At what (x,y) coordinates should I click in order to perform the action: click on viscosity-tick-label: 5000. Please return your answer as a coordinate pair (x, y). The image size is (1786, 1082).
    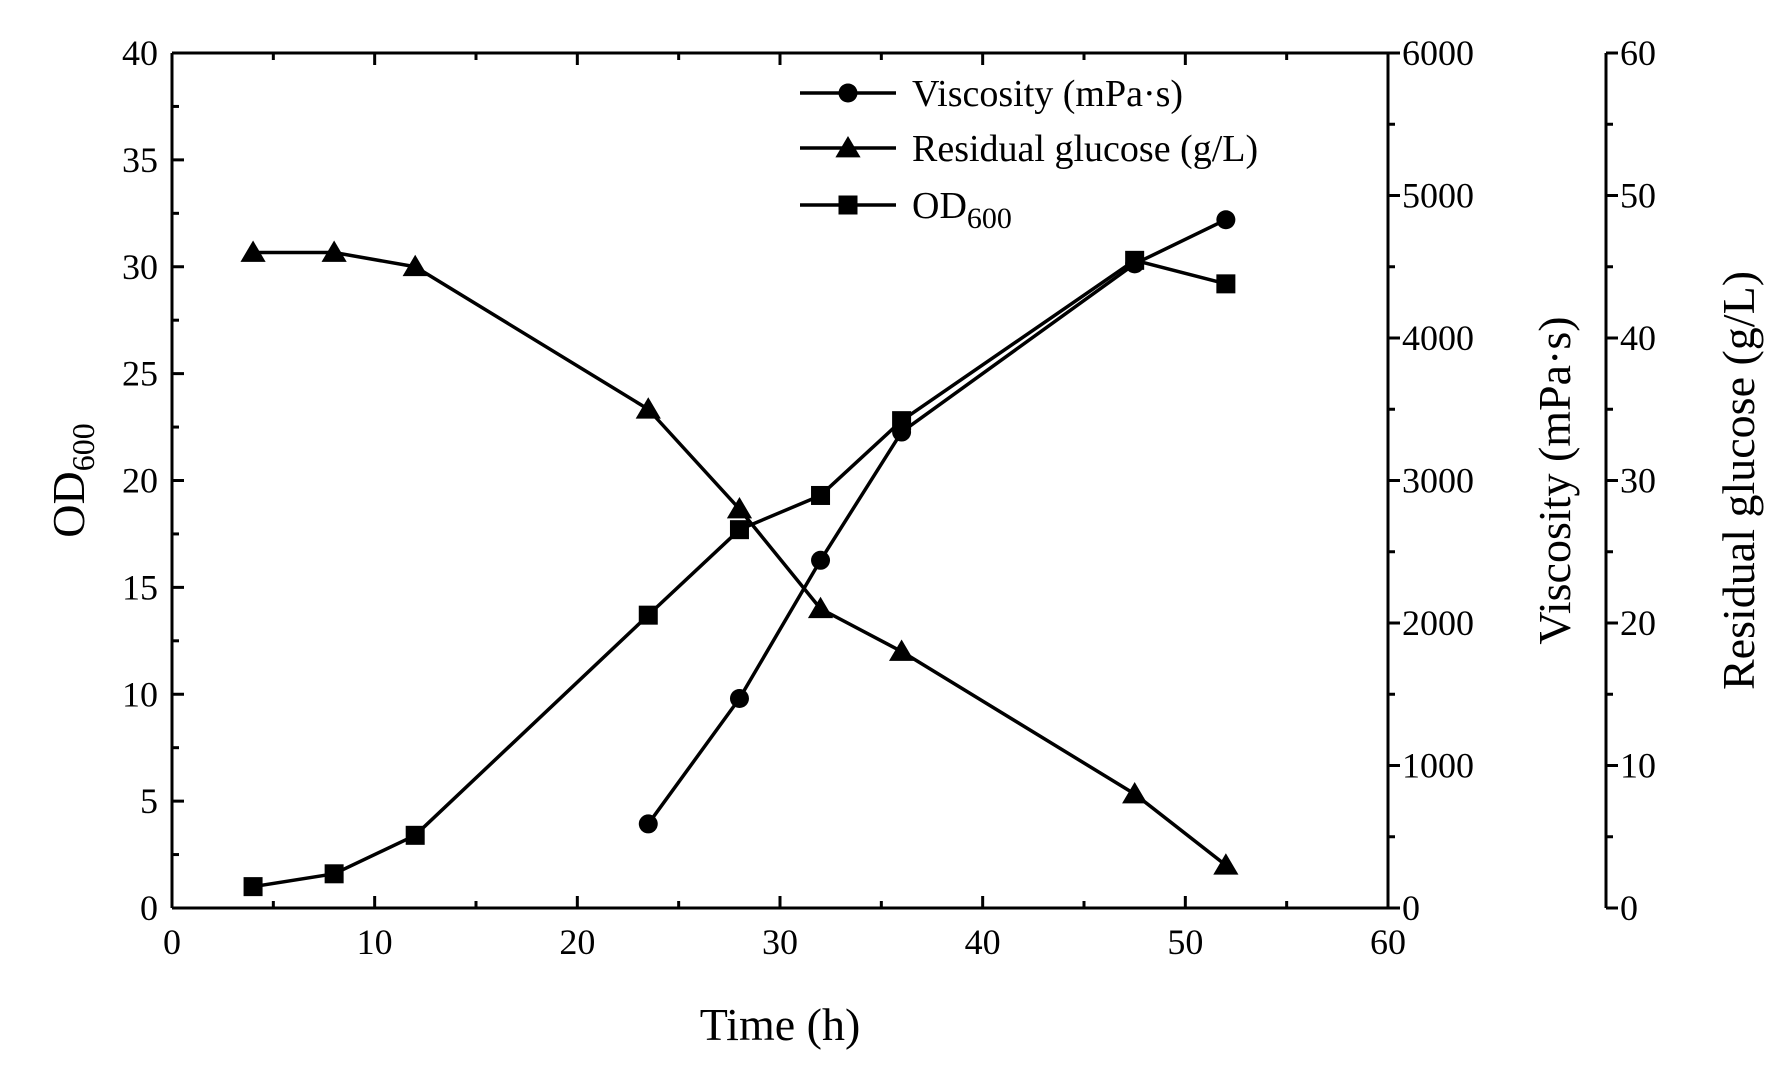
    Looking at the image, I should click on (1438, 196).